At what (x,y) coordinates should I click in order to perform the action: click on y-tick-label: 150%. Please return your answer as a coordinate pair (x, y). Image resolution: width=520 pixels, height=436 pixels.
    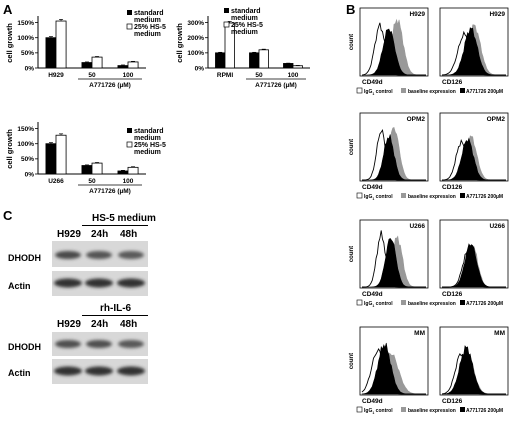
    Looking at the image, I should click on (25, 129).